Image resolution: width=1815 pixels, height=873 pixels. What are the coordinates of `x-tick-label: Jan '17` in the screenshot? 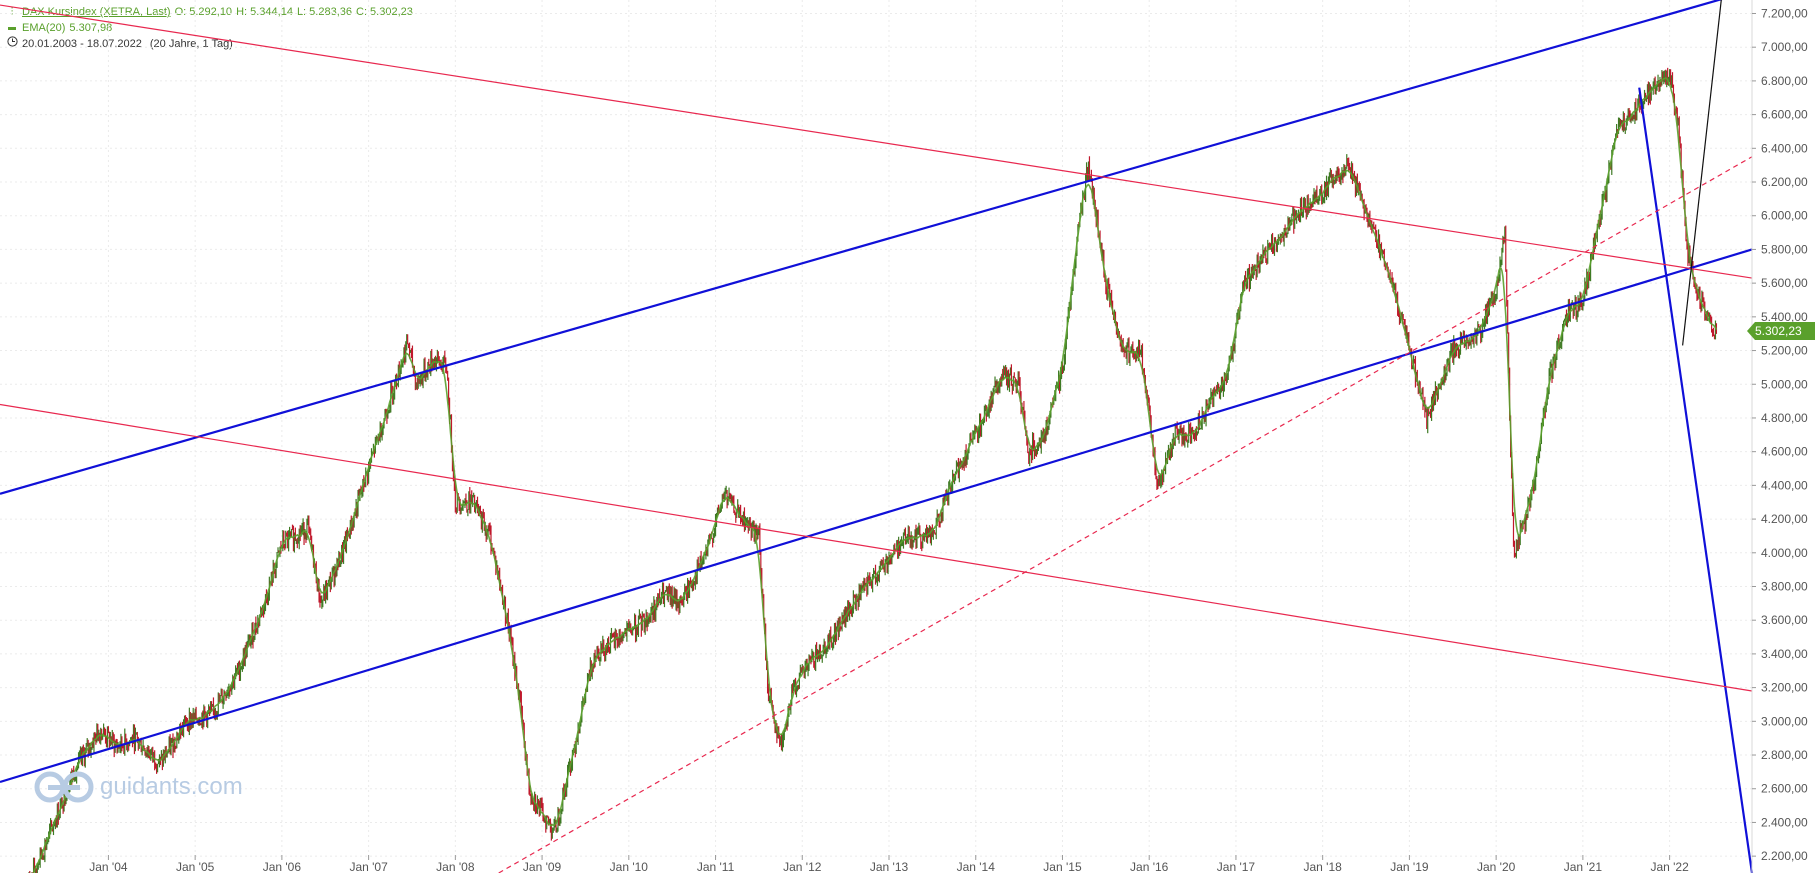 It's located at (1236, 866).